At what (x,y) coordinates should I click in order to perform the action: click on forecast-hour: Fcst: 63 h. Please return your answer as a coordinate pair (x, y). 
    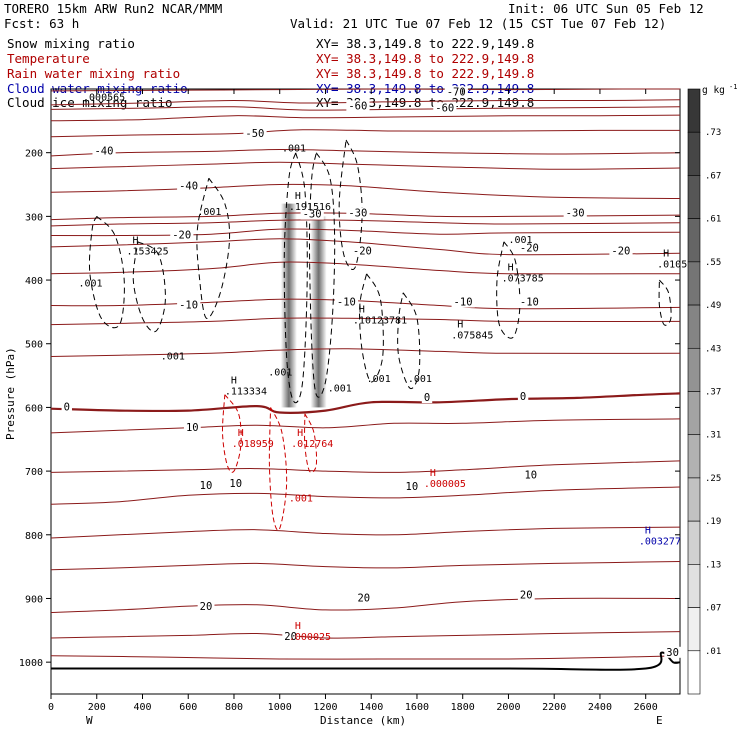
    Looking at the image, I should click on (41, 23).